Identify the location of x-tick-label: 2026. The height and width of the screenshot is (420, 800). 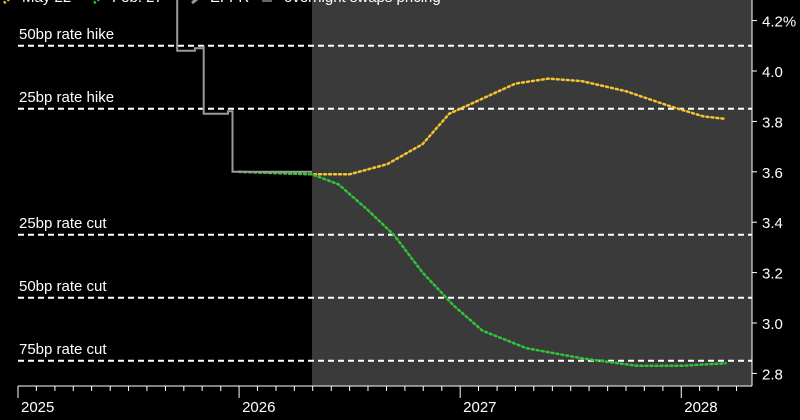
(258, 407).